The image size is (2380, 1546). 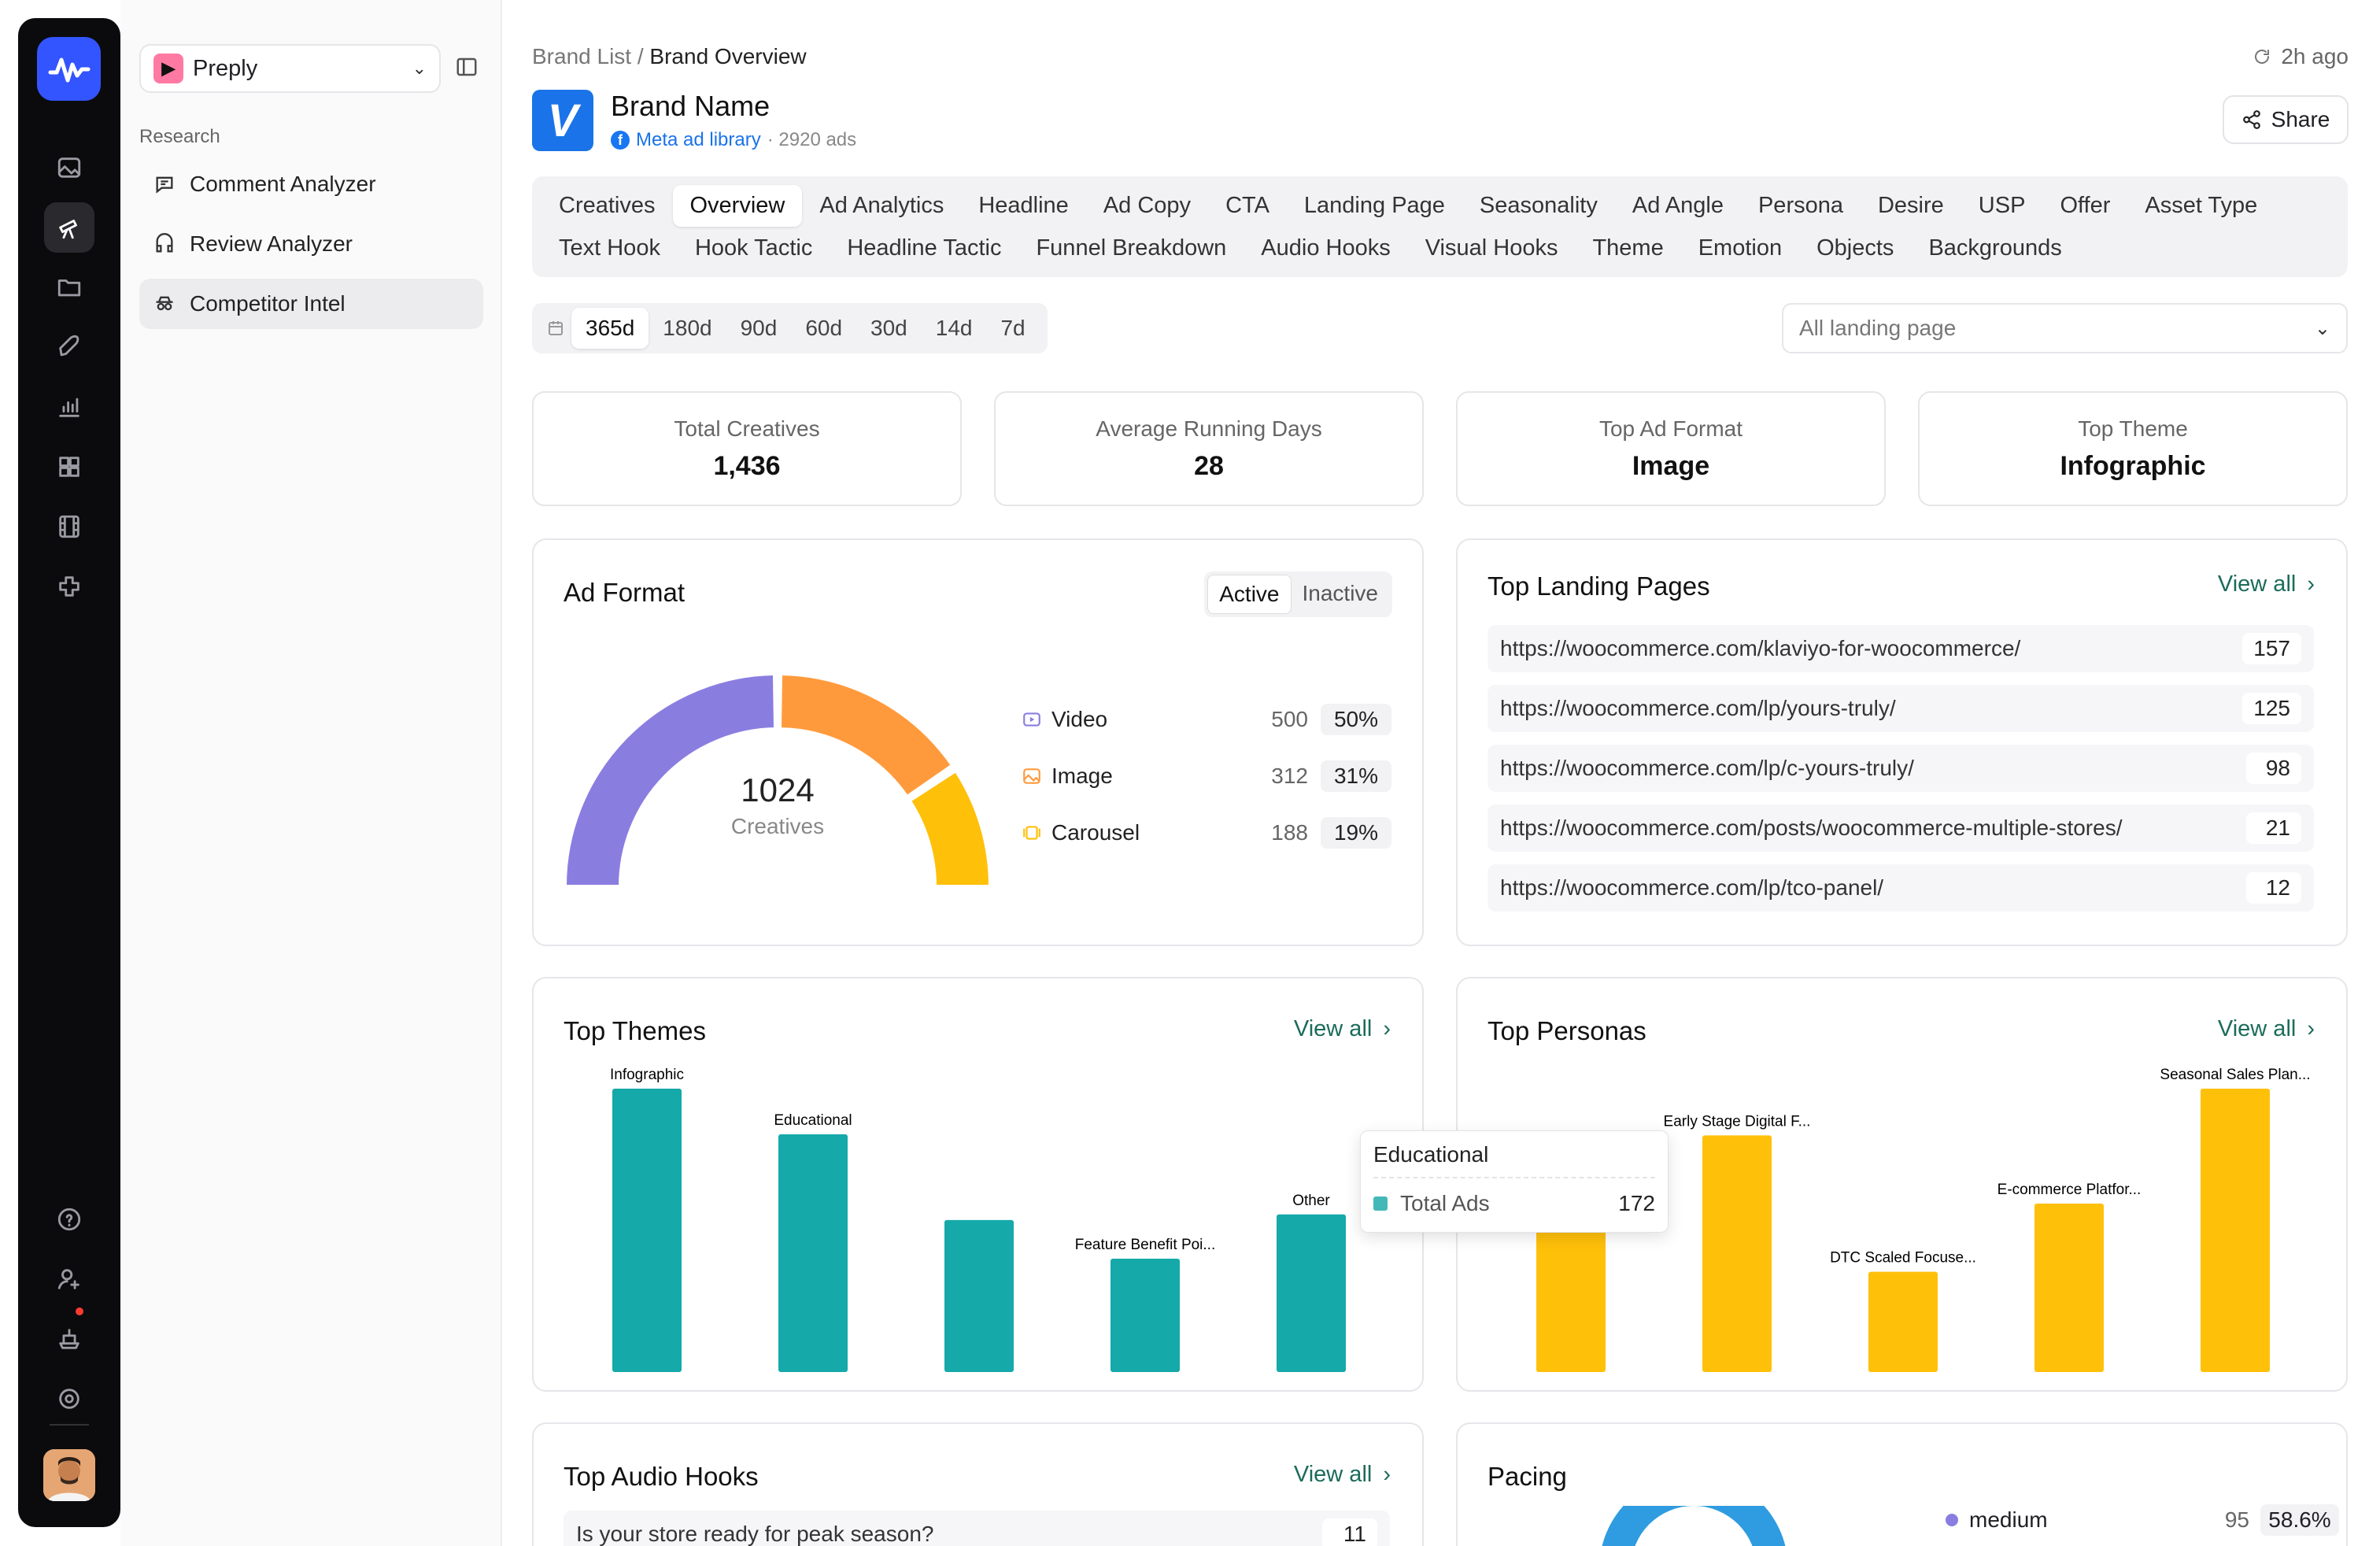 I want to click on toggle-inactive: Inactive, so click(x=1340, y=593).